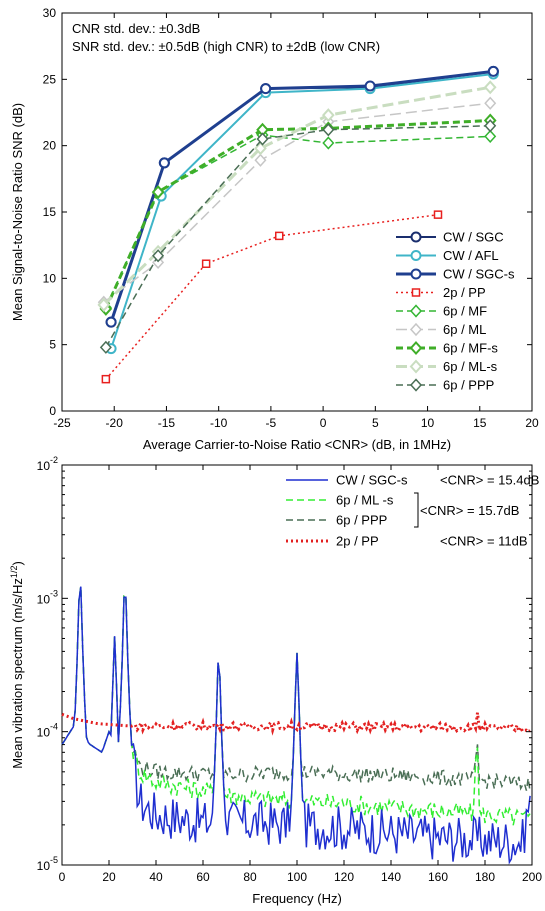 This screenshot has width=545, height=911. Describe the element at coordinates (473, 237) in the screenshot. I see `legend-label: CW / SGC` at that location.